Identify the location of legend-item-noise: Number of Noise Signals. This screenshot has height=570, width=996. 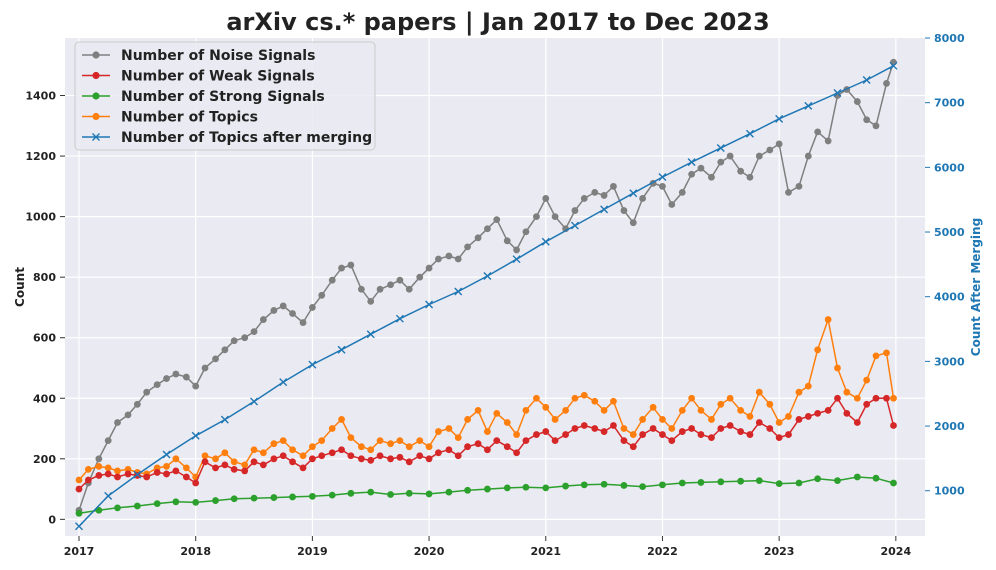
(198, 56).